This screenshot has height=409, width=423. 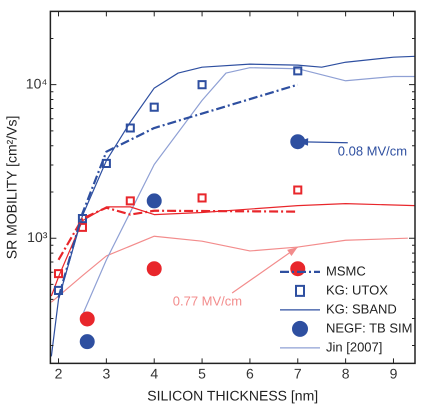 What do you see at coordinates (154, 374) in the screenshot?
I see `x-tick-label: 4` at bounding box center [154, 374].